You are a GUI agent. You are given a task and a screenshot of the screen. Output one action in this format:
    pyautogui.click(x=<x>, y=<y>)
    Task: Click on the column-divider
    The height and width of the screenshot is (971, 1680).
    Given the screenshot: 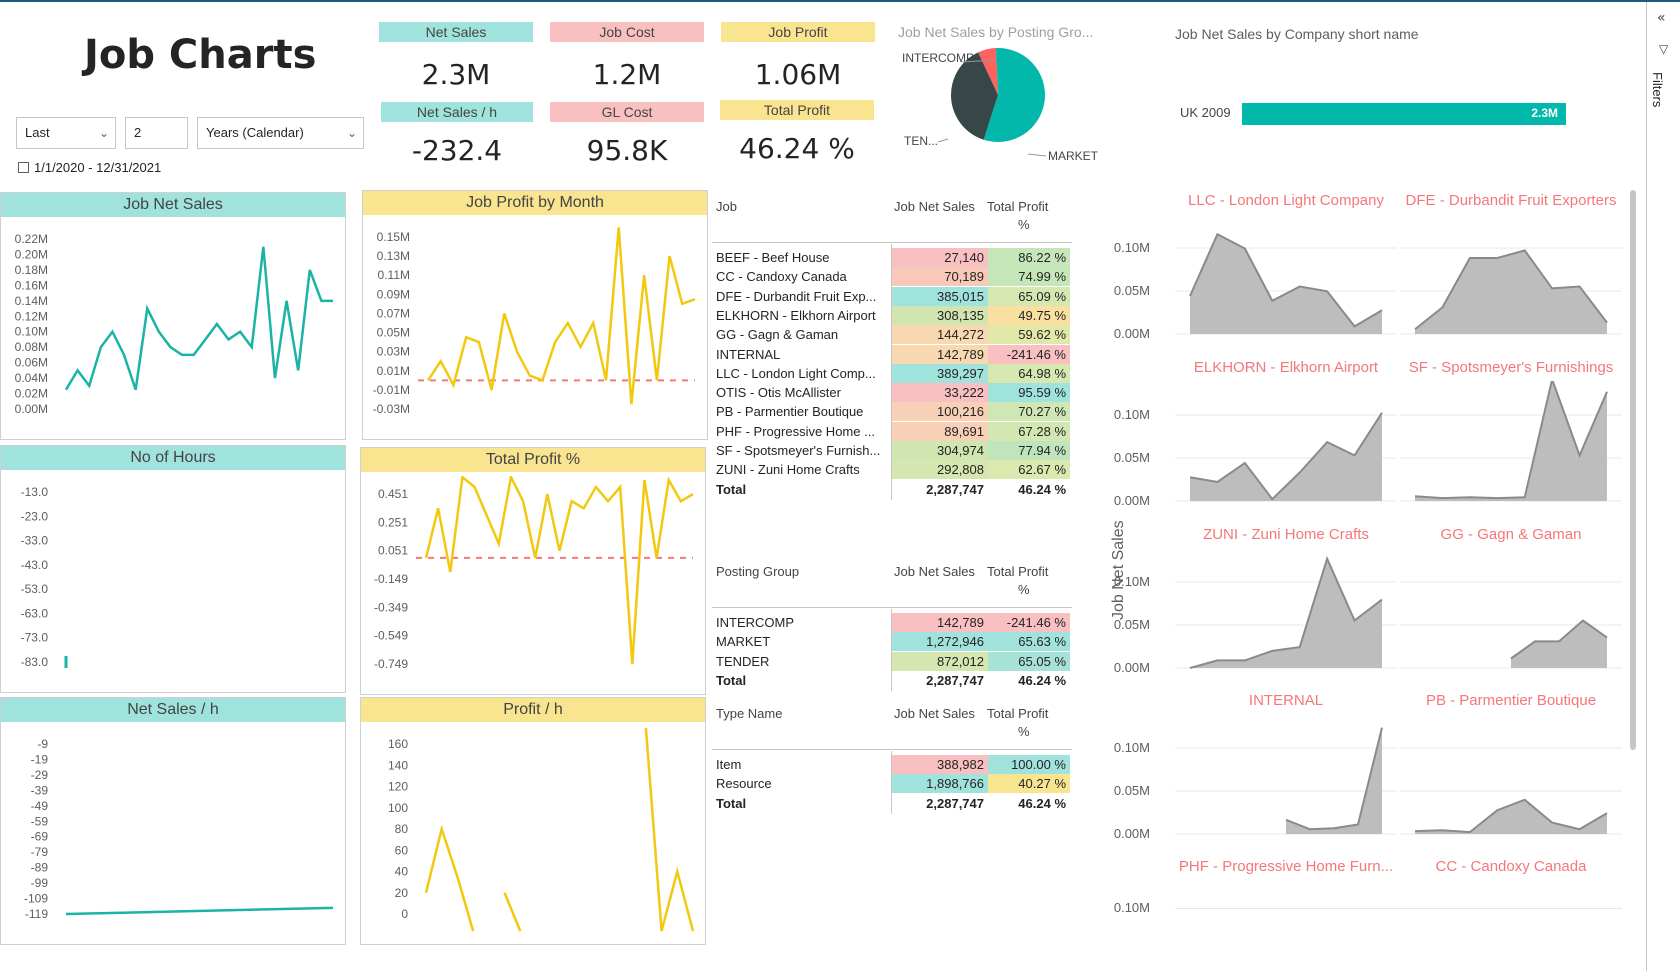 What is the action you would take?
    pyautogui.click(x=891, y=372)
    